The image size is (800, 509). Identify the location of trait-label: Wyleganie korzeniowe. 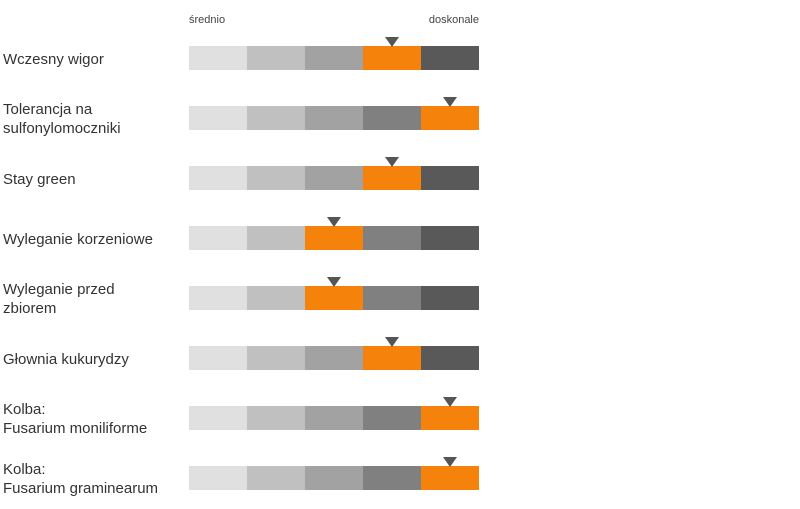
(78, 239).